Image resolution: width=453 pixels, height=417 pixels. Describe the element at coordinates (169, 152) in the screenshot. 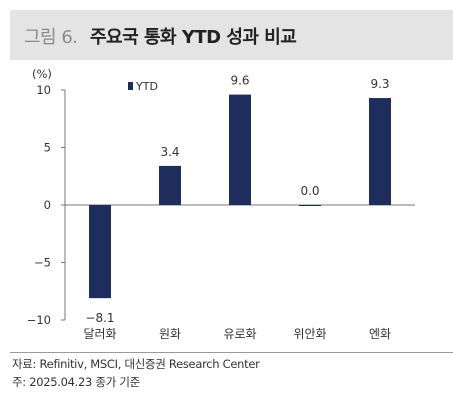

I see `data-label: 3.4` at that location.